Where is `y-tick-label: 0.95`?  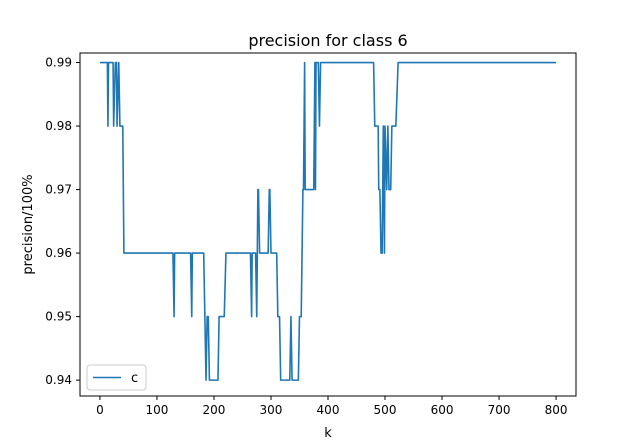
y-tick-label: 0.95 is located at coordinates (58, 317).